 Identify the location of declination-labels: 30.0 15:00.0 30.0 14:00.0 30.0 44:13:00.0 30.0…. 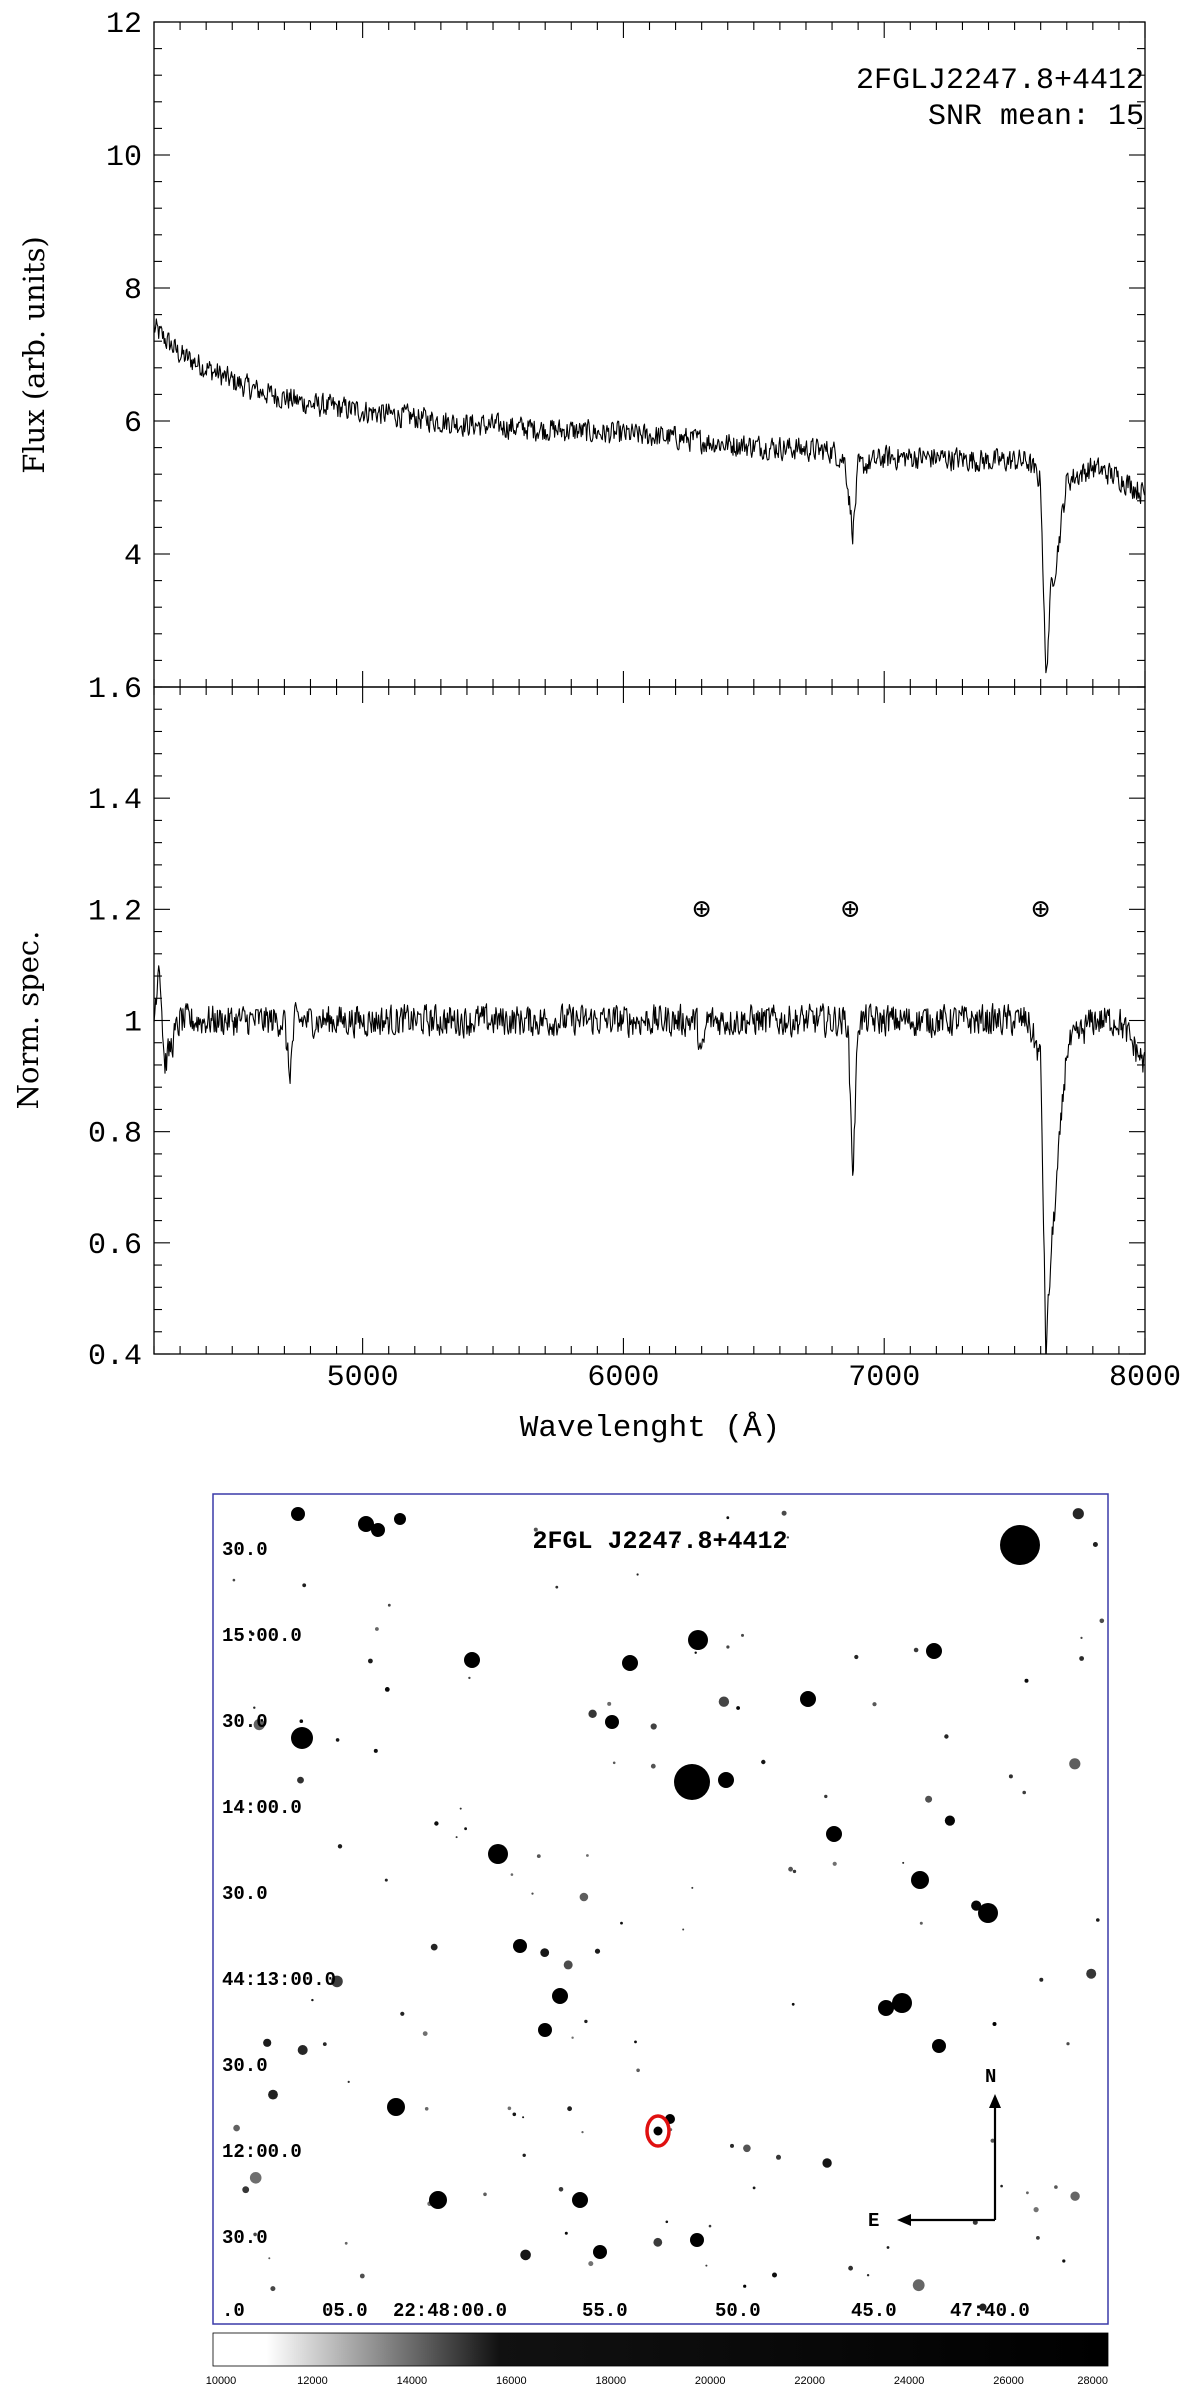
(279, 1894).